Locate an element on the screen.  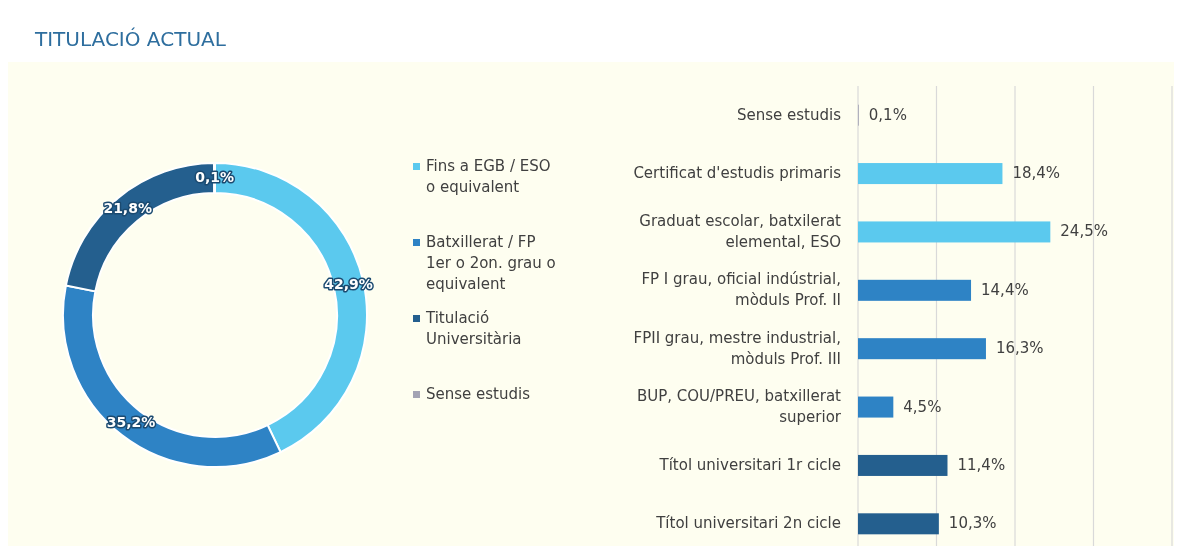
y-tick-label: FP I grau, oficial indústrial, mòduls Prof. II is located at coordinates (741, 290).